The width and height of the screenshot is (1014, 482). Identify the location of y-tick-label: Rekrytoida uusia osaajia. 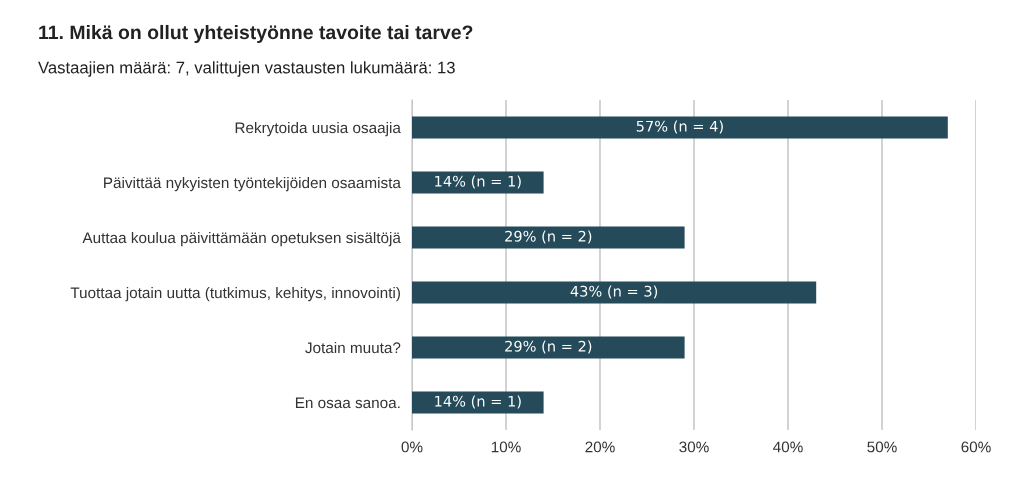
(318, 129).